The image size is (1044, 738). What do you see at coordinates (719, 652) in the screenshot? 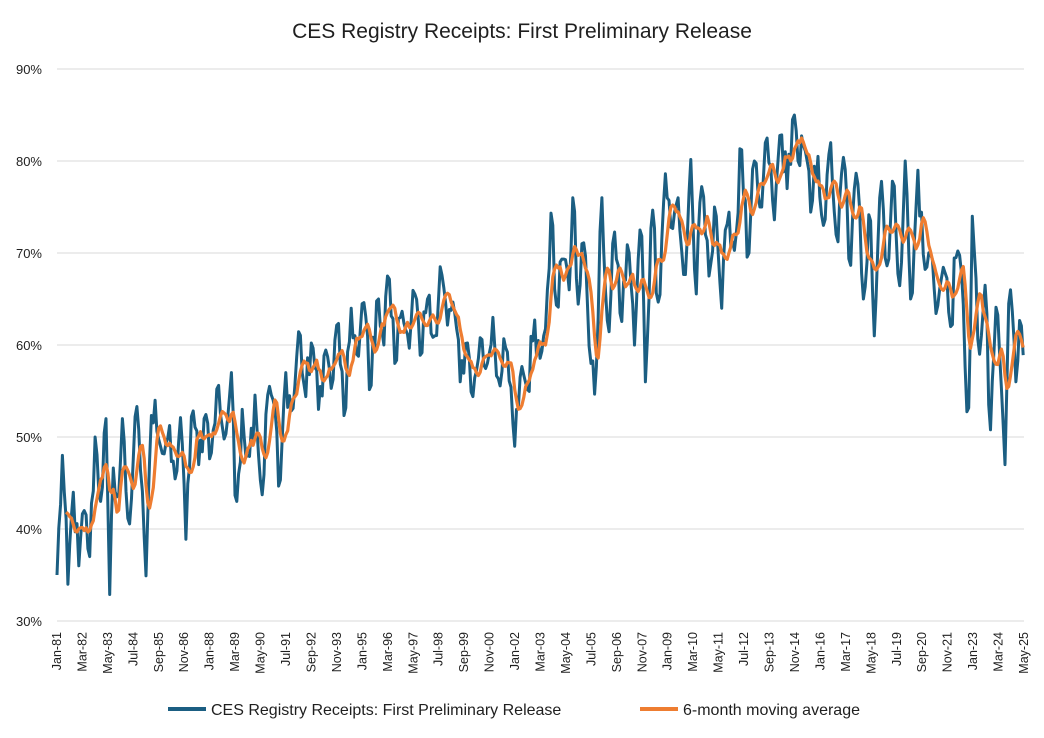
I see `x-tick-label: May-11` at bounding box center [719, 652].